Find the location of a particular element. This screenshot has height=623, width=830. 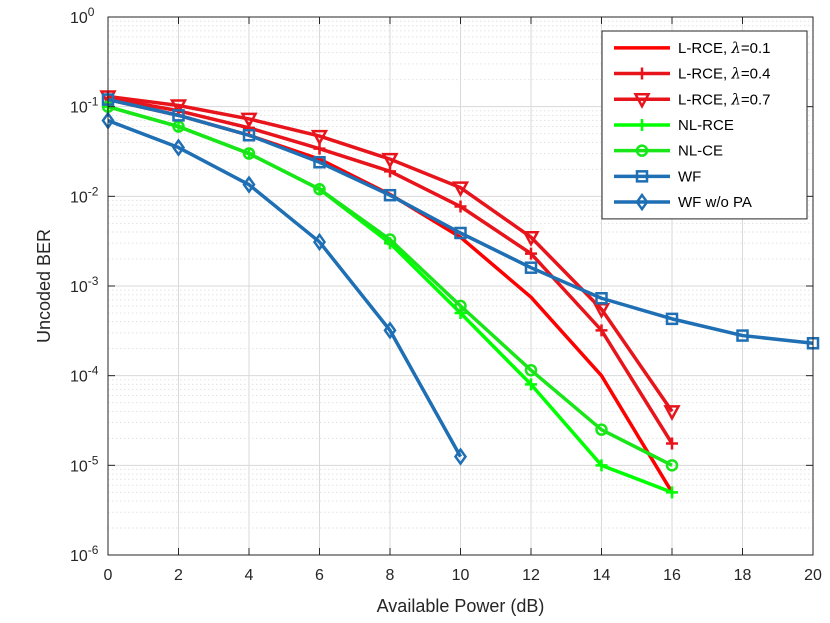

legend-entry: L-RCE, λ=0.1 is located at coordinates (692, 48).